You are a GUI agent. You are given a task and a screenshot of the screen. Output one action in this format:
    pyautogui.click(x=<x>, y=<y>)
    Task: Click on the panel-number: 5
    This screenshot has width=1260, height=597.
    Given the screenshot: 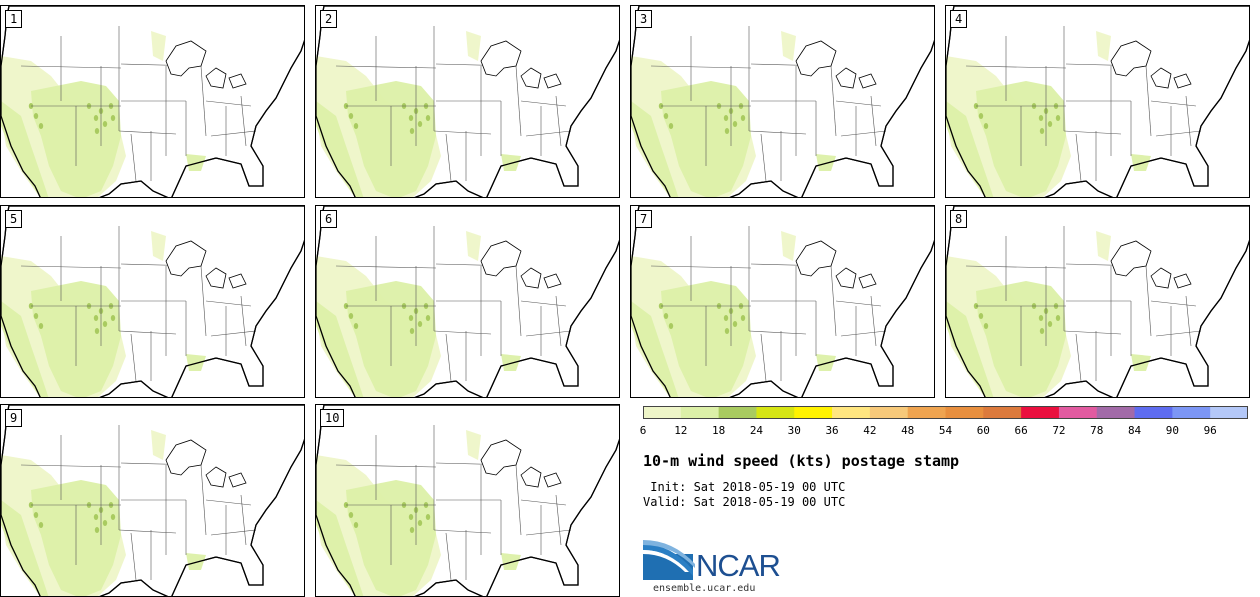 What is the action you would take?
    pyautogui.click(x=14, y=219)
    